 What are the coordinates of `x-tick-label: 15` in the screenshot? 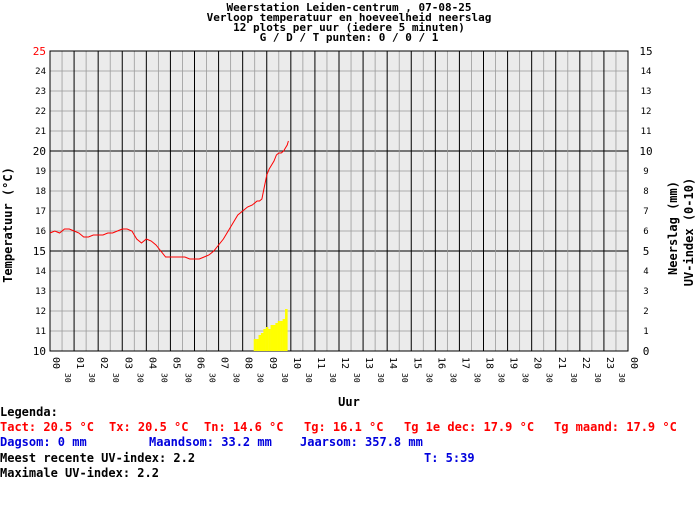 It's located at (416, 363).